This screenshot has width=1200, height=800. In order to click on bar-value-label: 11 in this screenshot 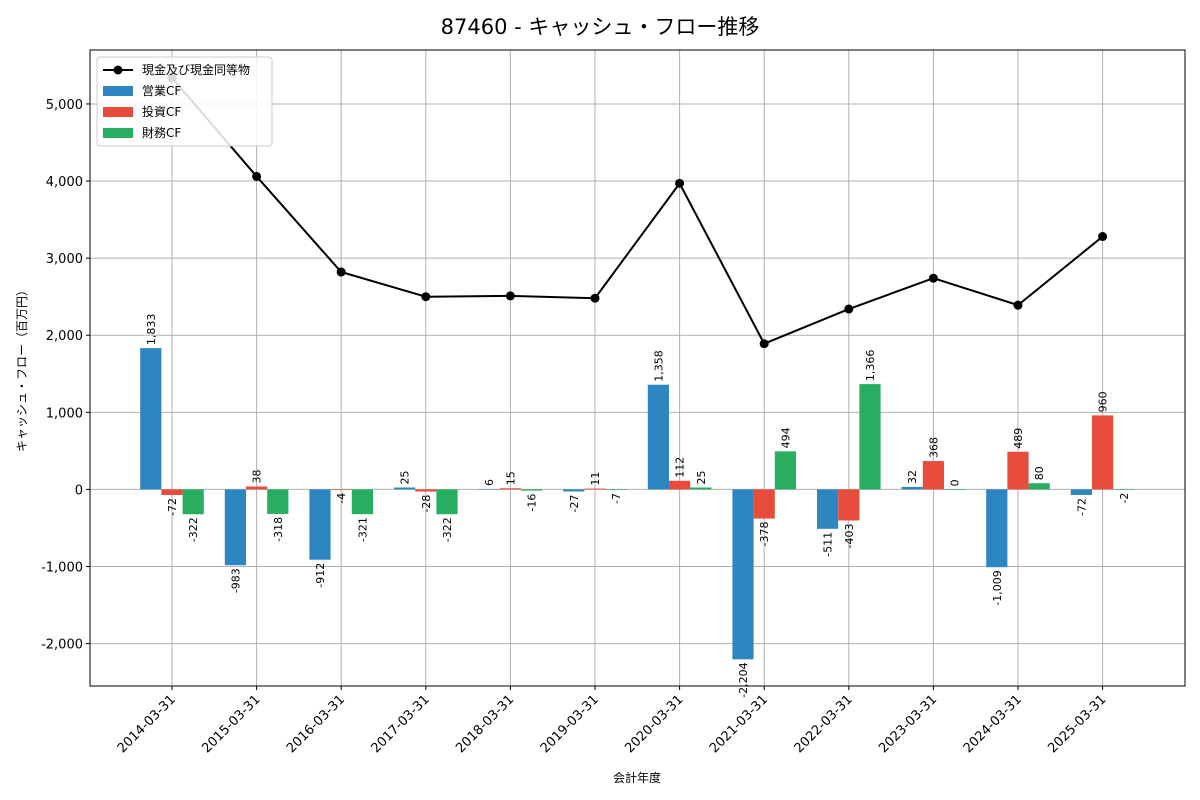, I will do `click(595, 479)`.